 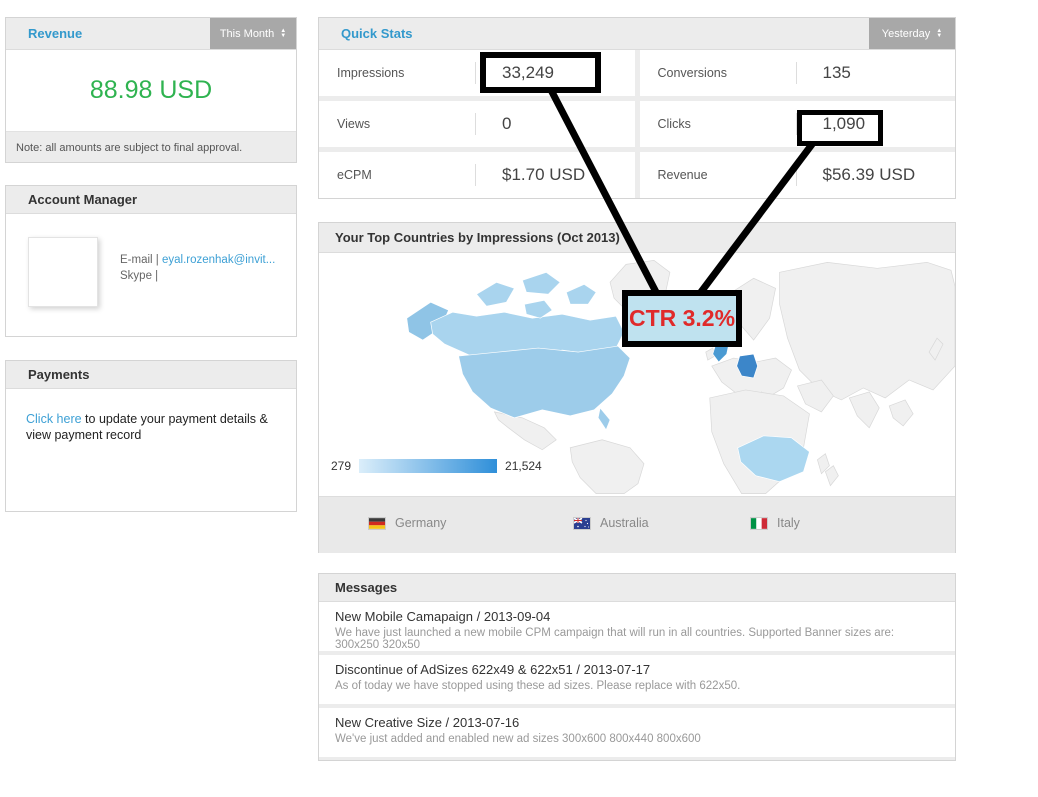 What do you see at coordinates (604, 419) in the screenshot?
I see `florida-shape` at bounding box center [604, 419].